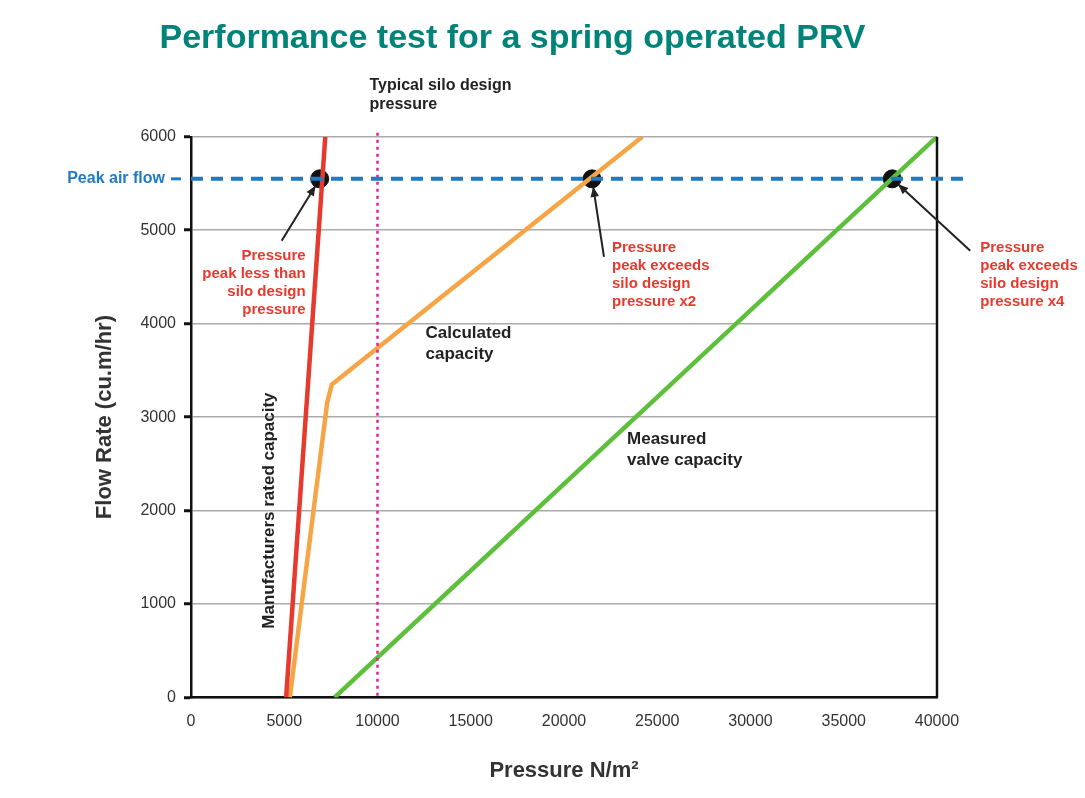 Image resolution: width=1085 pixels, height=798 pixels. Describe the element at coordinates (471, 721) in the screenshot. I see `x-tick-label: 15000` at that location.